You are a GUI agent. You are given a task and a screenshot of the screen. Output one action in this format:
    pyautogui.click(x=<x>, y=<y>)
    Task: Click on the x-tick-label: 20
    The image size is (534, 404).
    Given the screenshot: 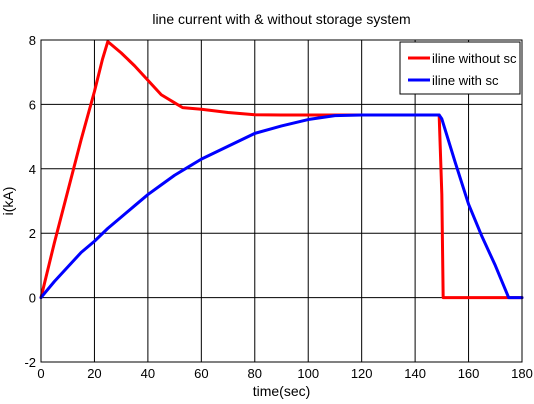 What is the action you would take?
    pyautogui.click(x=94, y=373)
    